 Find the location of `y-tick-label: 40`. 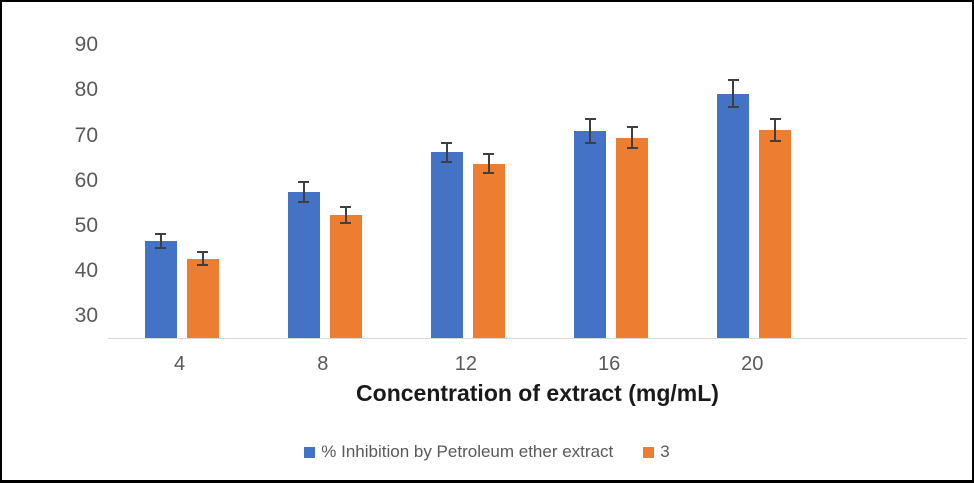

y-tick-label: 40 is located at coordinates (86, 271).